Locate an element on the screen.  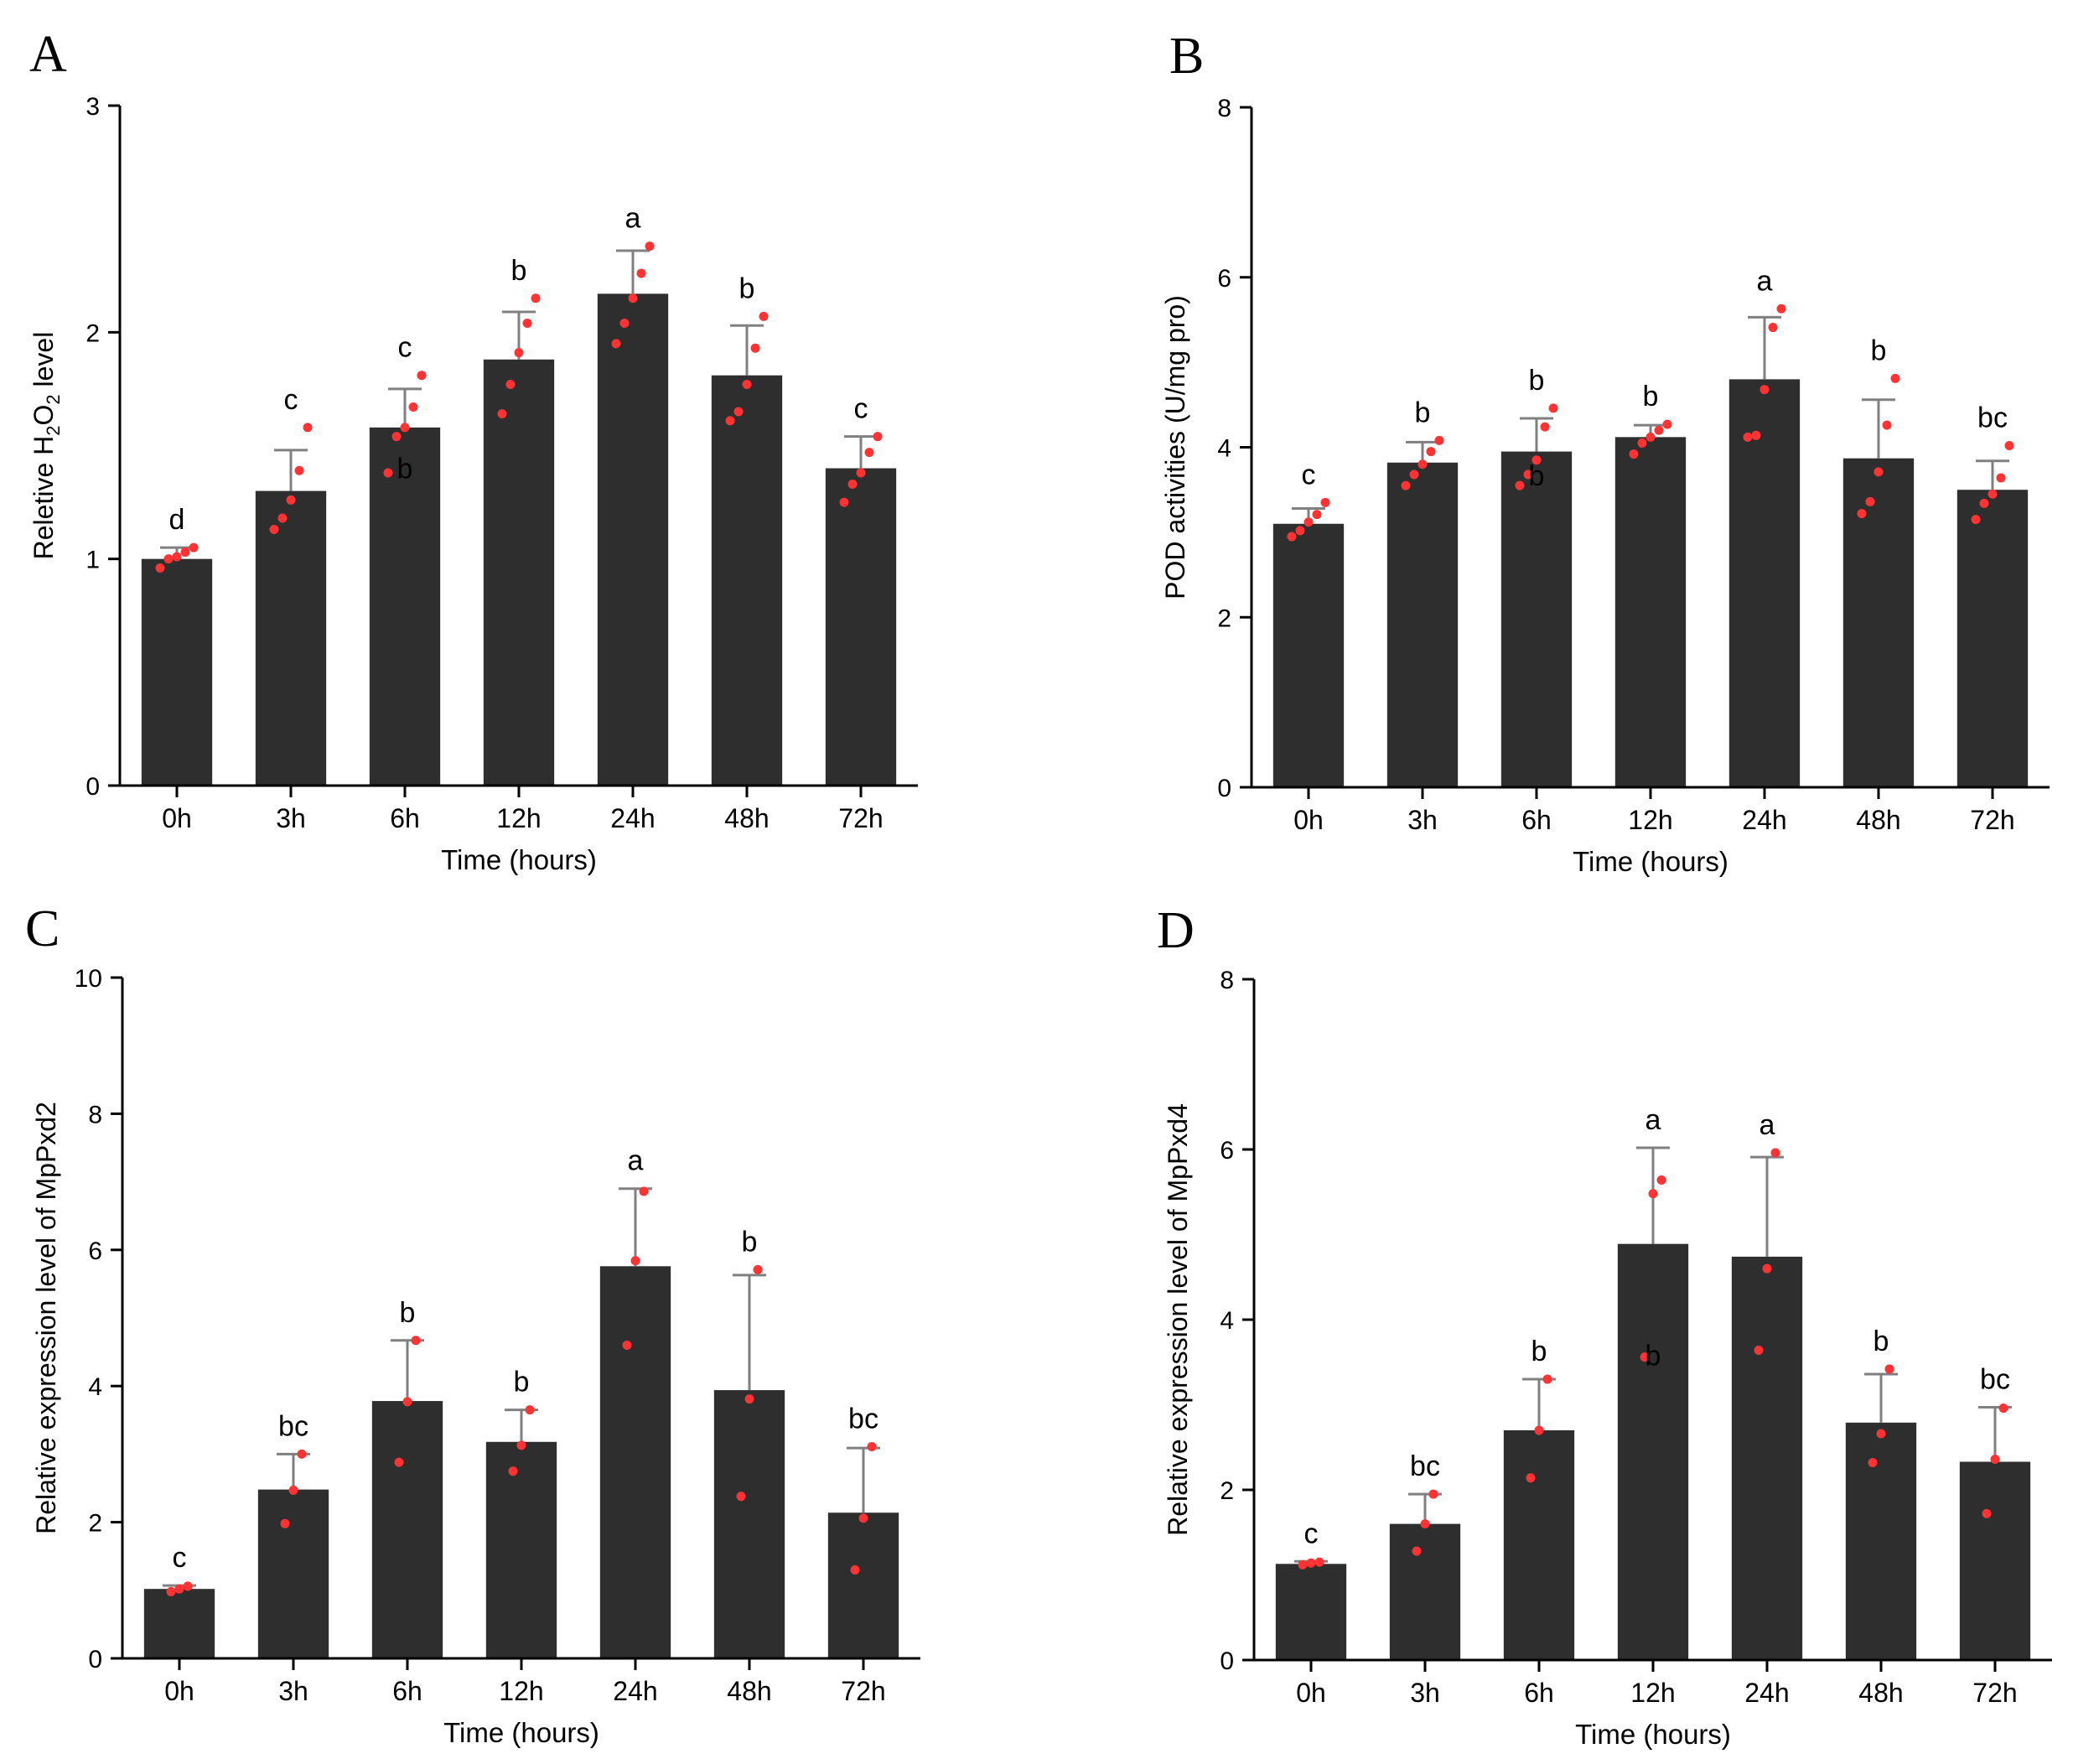
x-tick-label: 3h is located at coordinates (1425, 1693).